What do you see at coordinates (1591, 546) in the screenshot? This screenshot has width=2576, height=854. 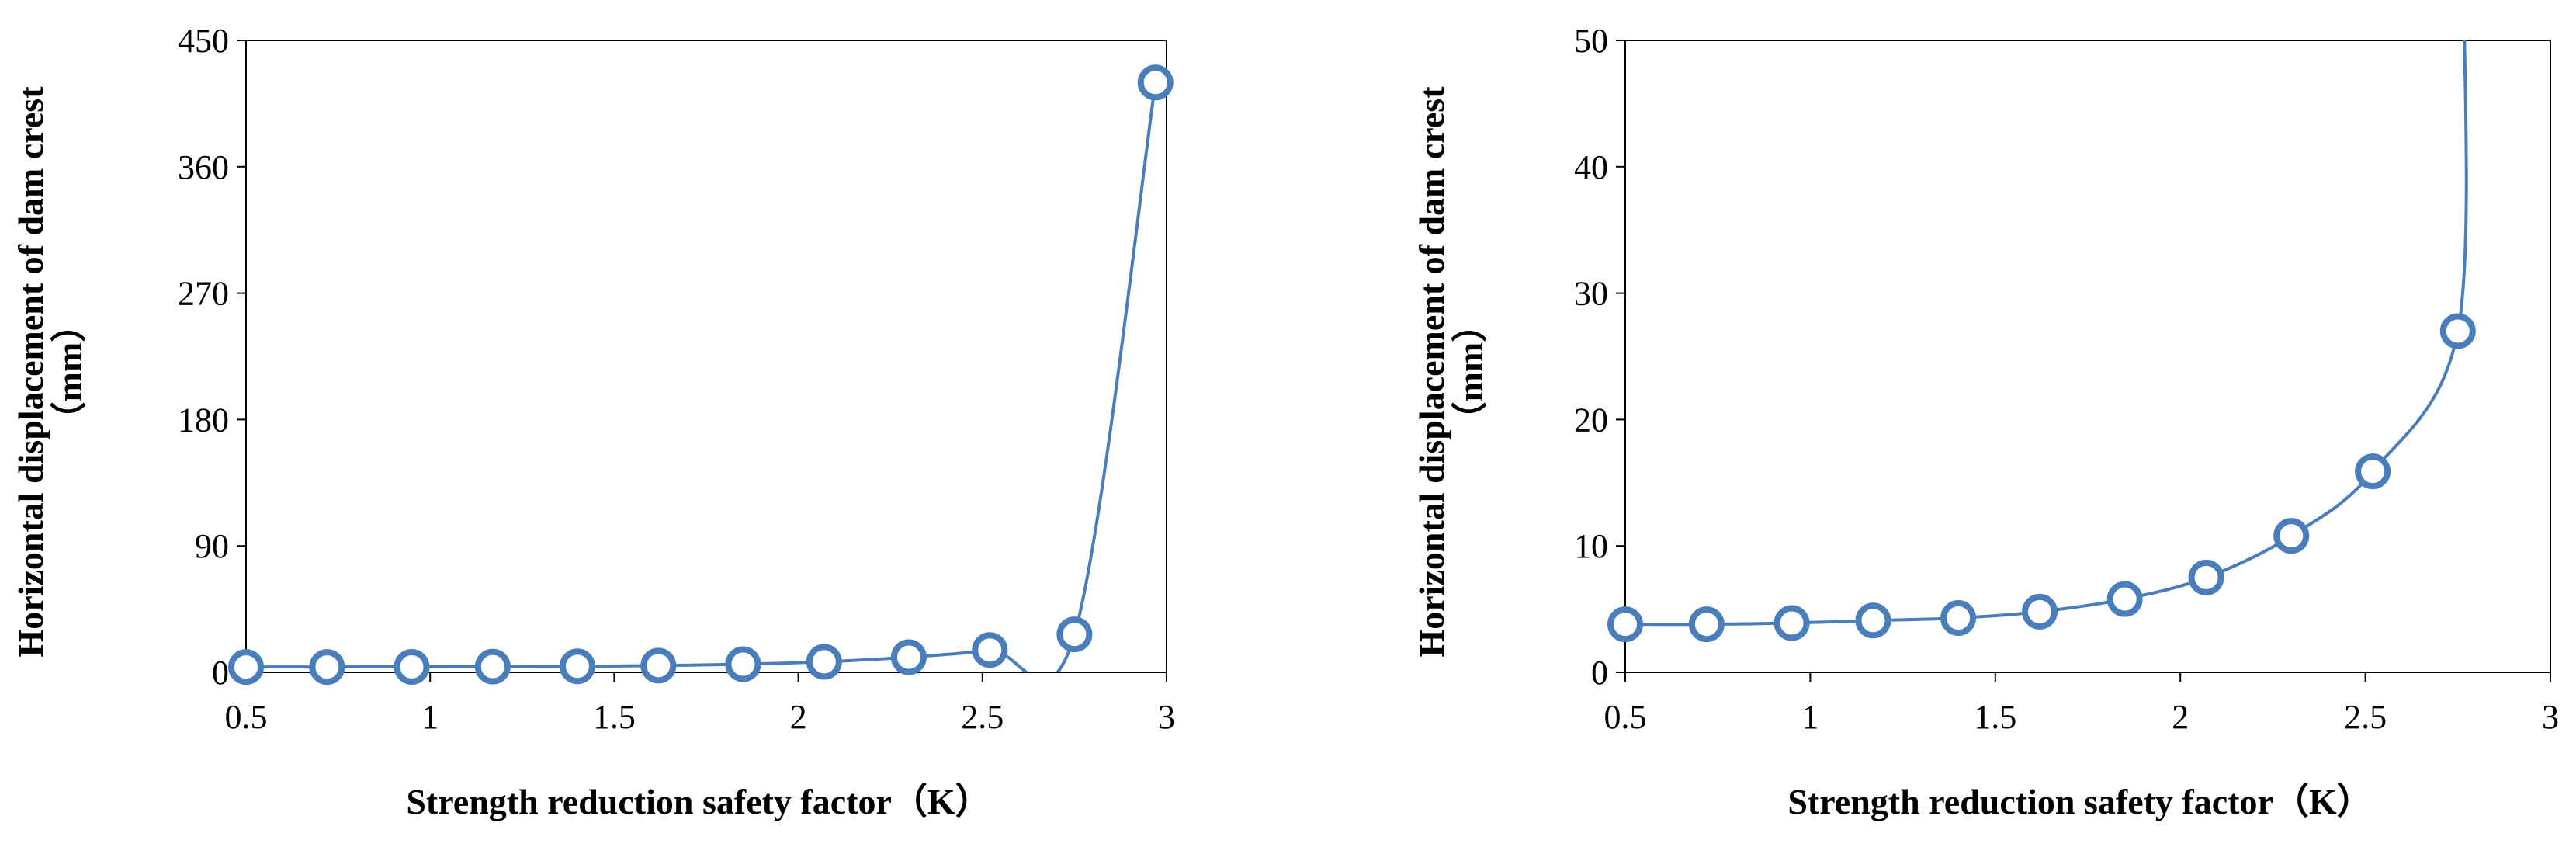 I see `y-tick-label: 10` at bounding box center [1591, 546].